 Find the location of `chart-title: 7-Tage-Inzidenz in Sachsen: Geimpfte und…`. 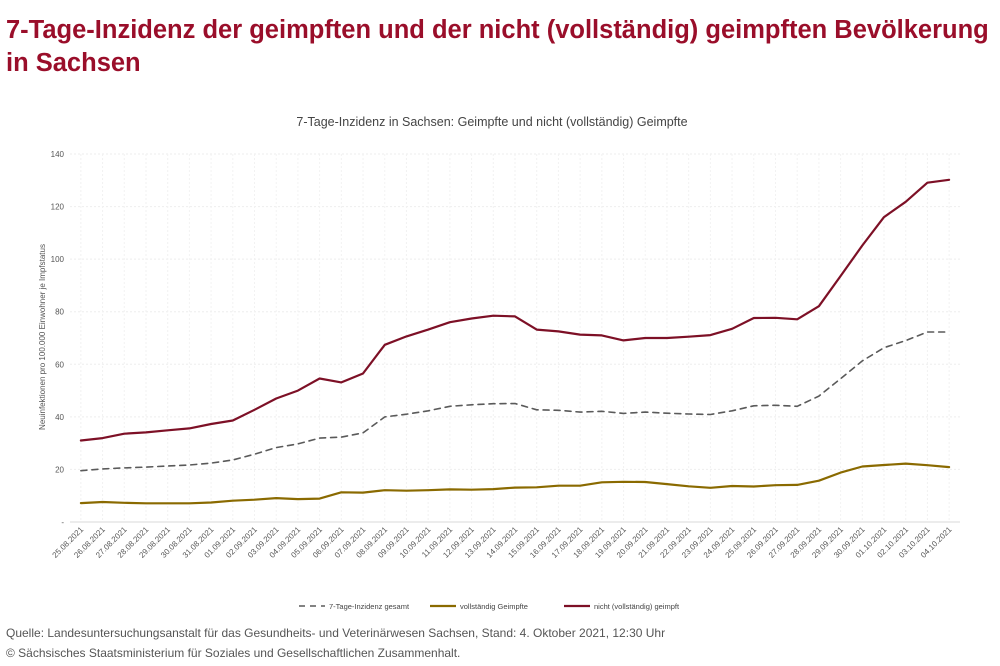

chart-title: 7-Tage-Inzidenz in Sachsen: Geimpfte und… is located at coordinates (491, 122).